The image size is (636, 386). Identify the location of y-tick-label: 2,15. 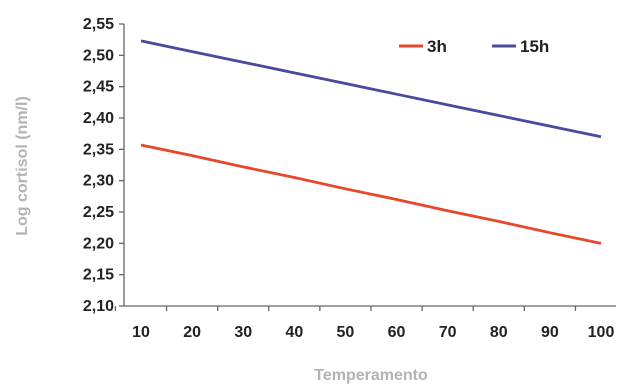
(98, 275).